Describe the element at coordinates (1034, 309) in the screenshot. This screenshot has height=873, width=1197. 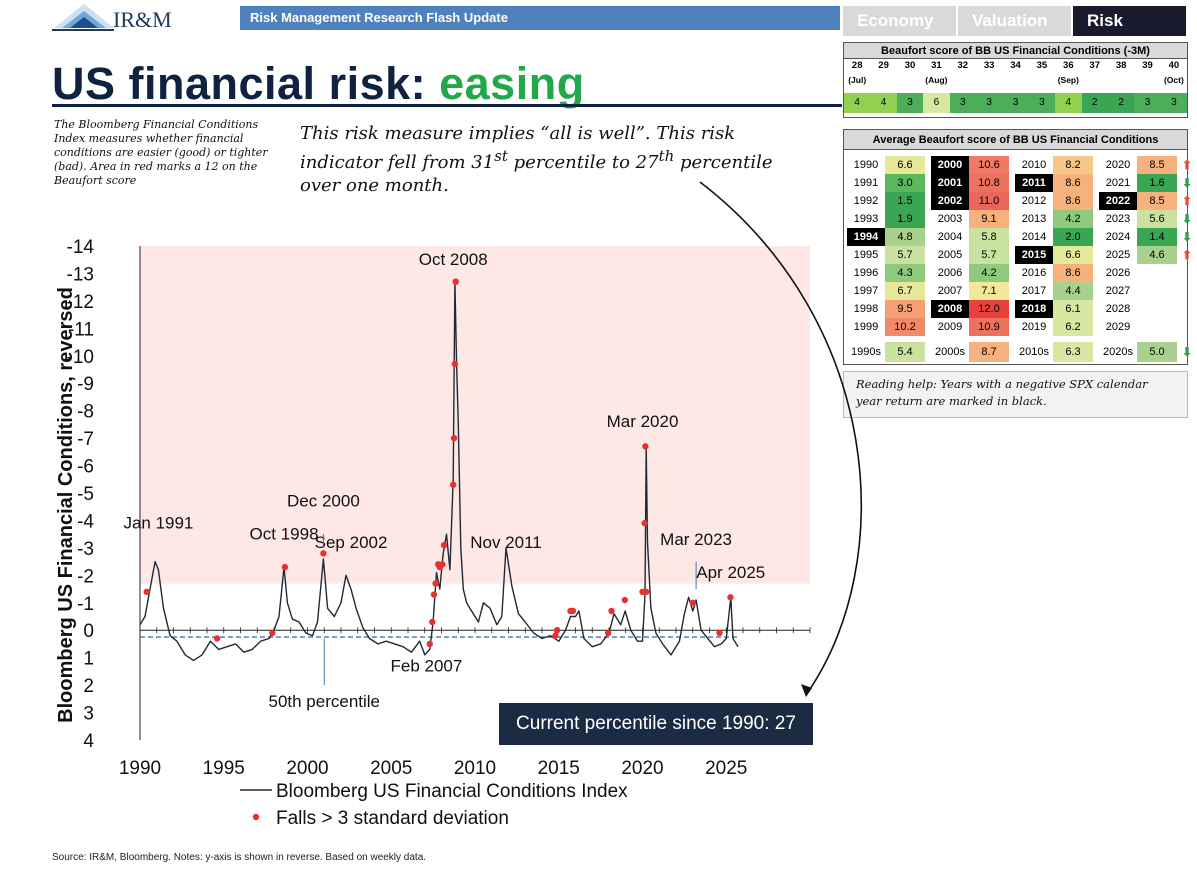
I see `annual-year: 2018` at that location.